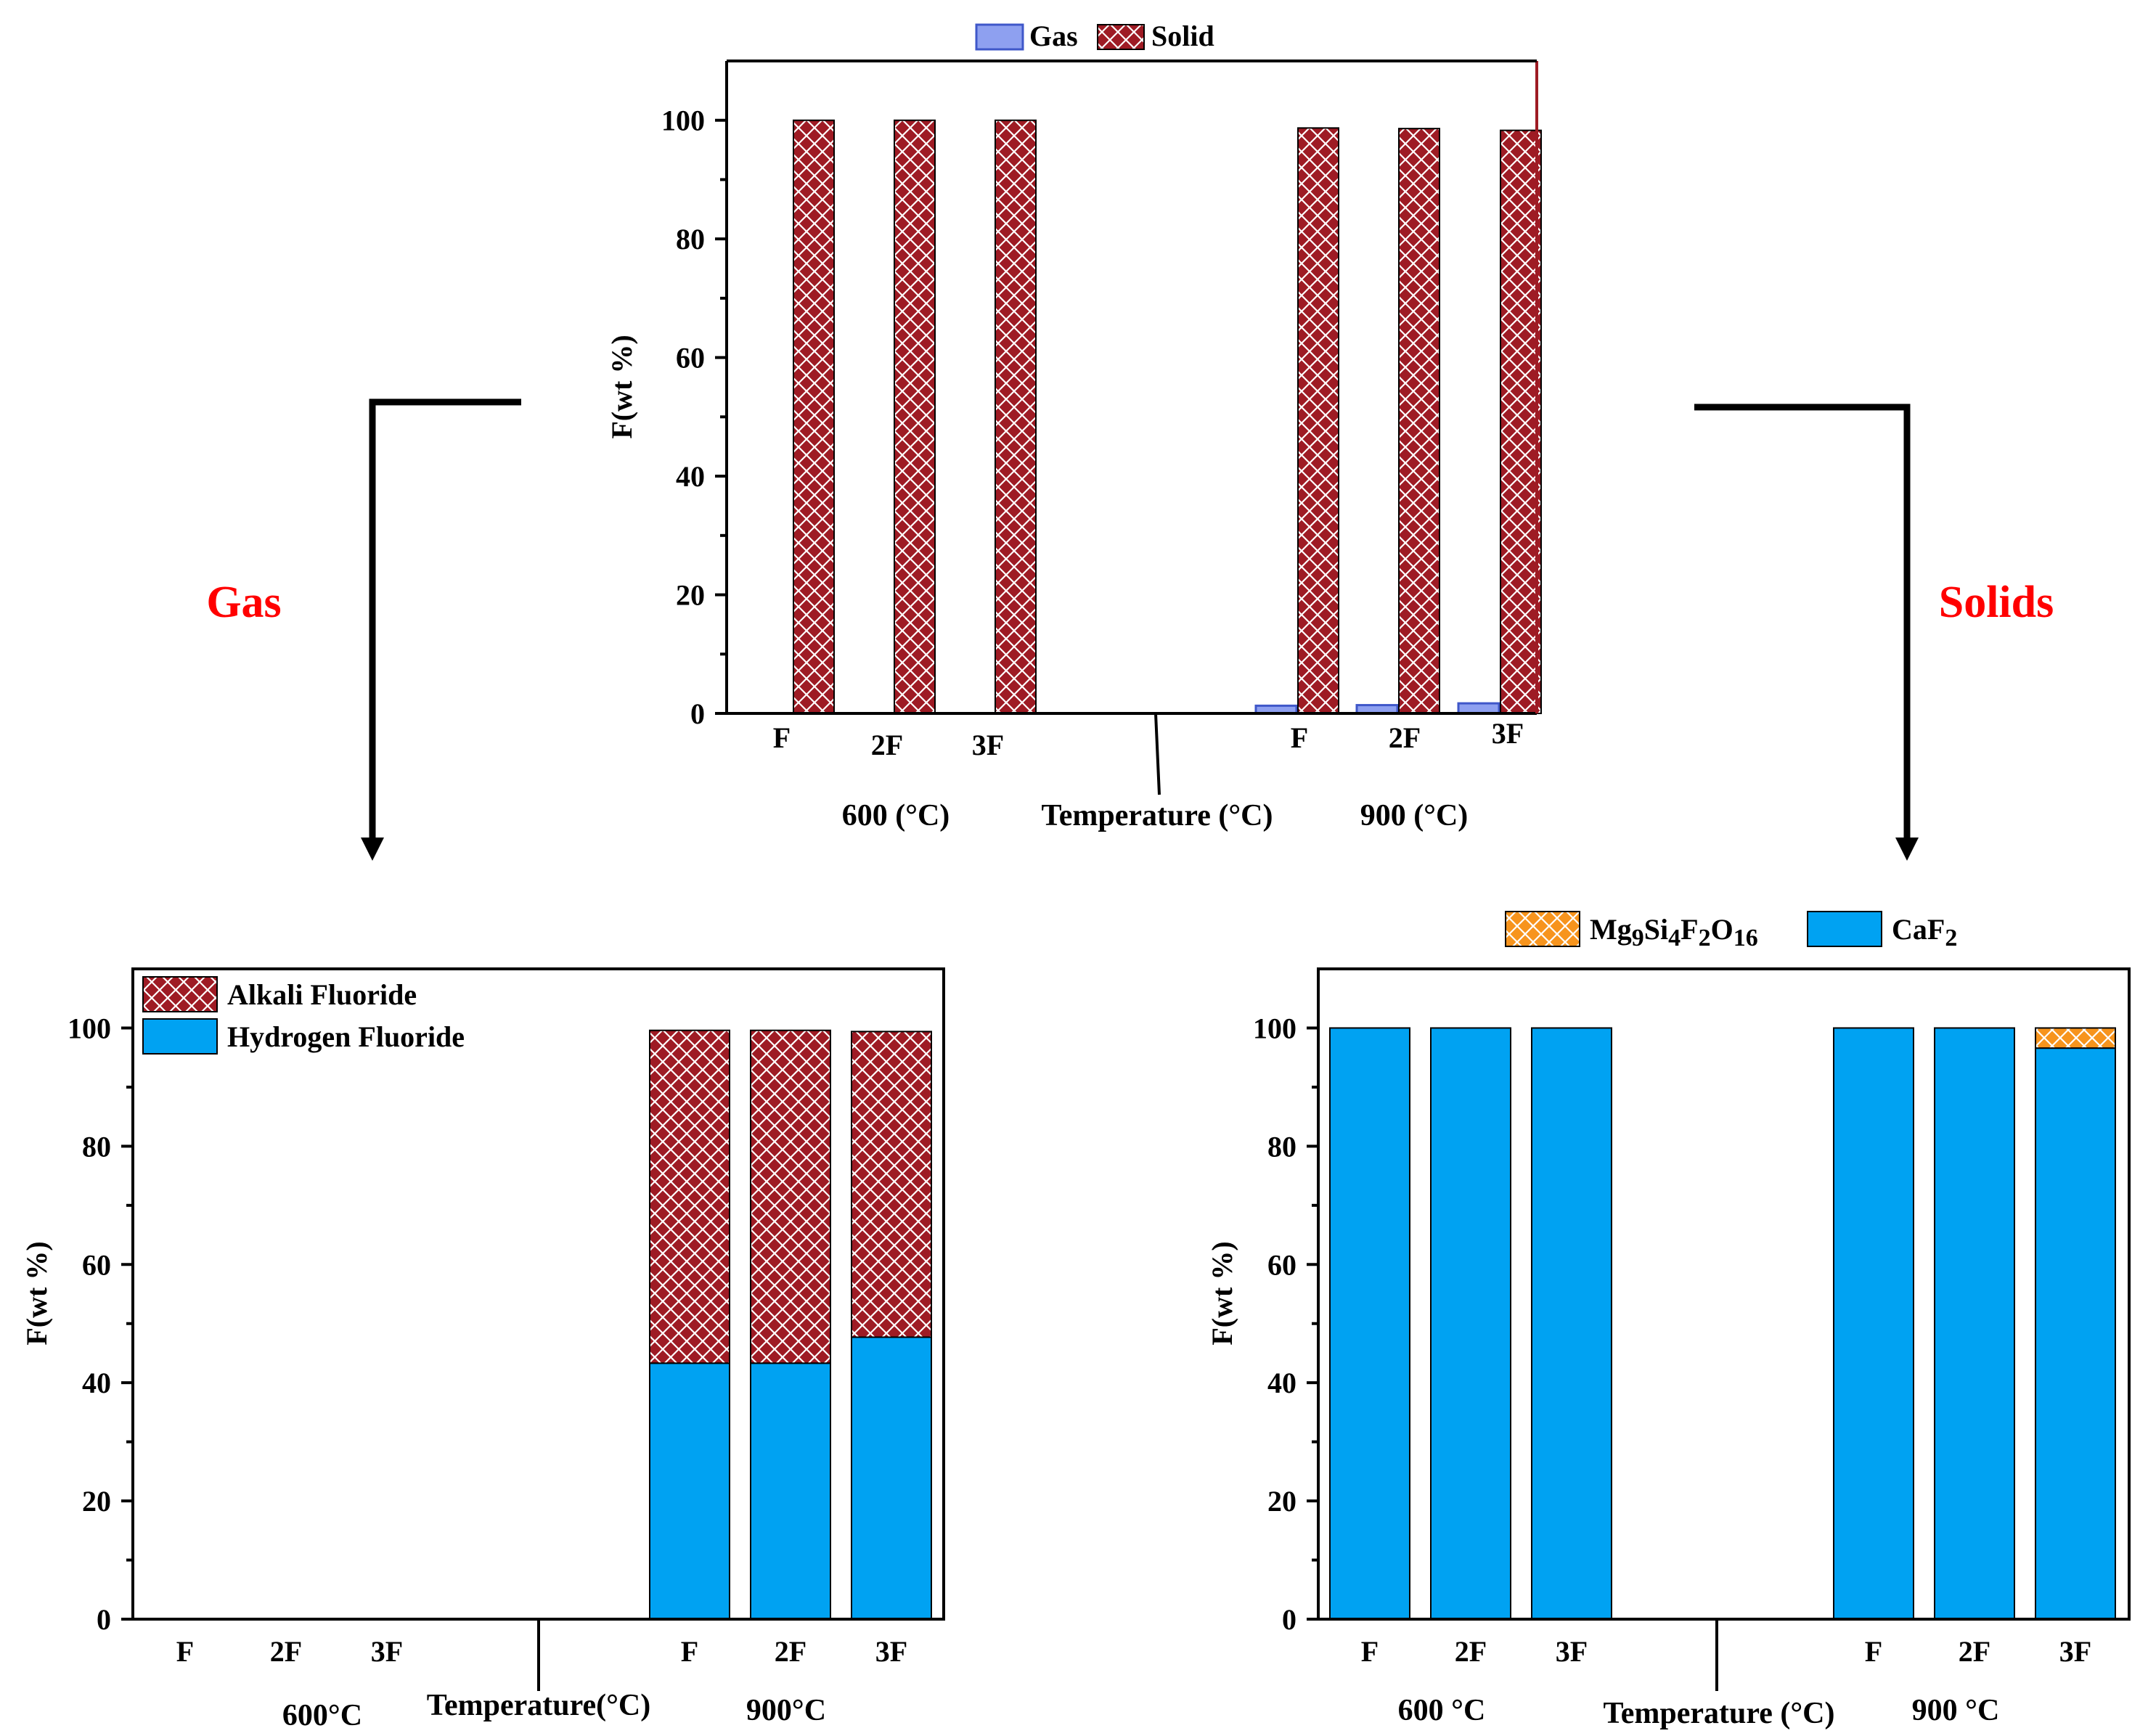  What do you see at coordinates (690, 358) in the screenshot?
I see `top-ytick-label: 60` at bounding box center [690, 358].